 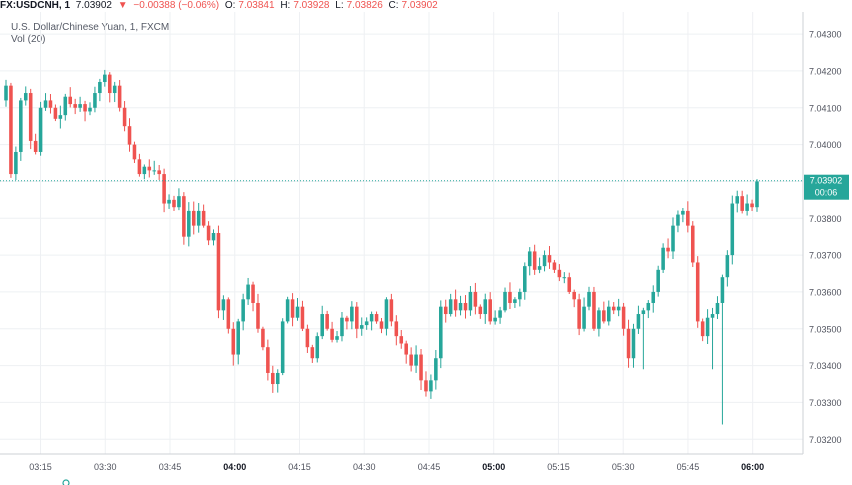 I want to click on time-tick-label: 03:45, so click(x=170, y=467).